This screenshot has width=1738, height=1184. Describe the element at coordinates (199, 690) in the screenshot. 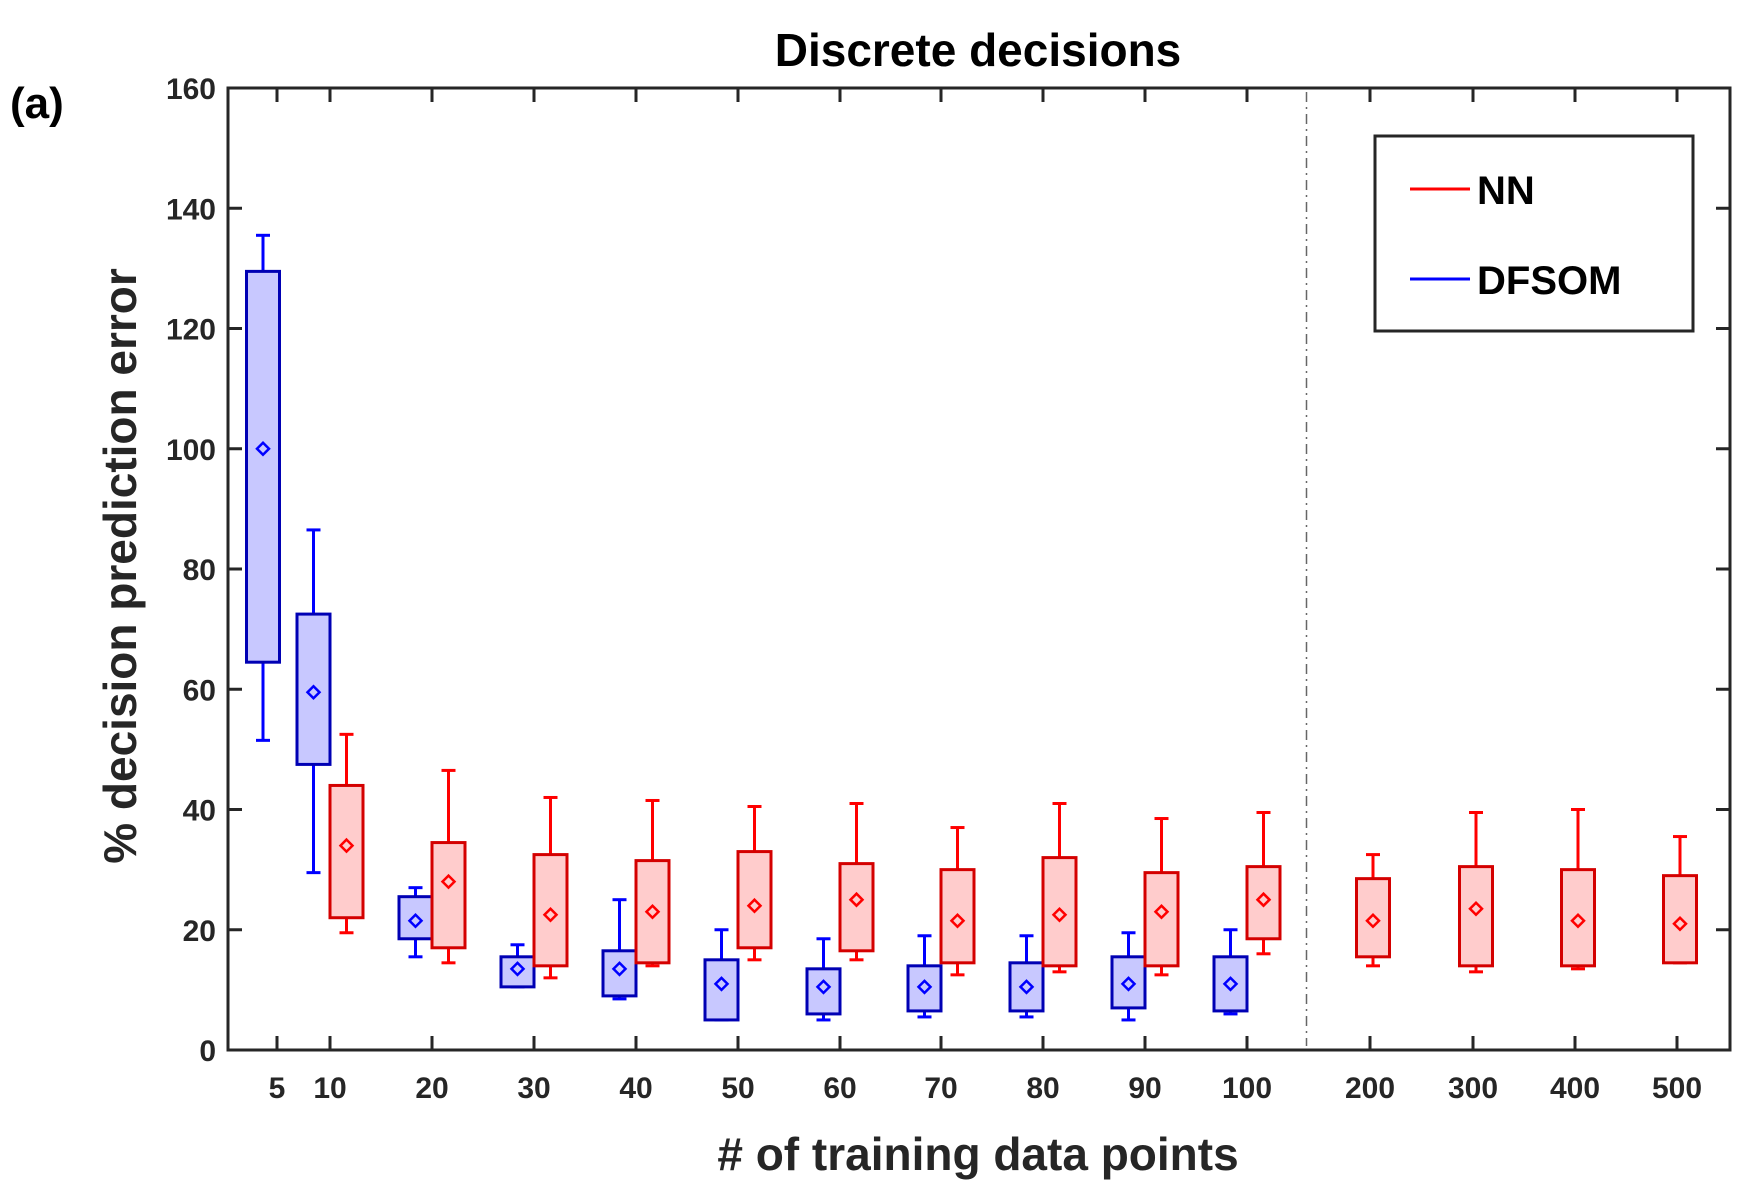

I see `y-tick-label: 60` at that location.